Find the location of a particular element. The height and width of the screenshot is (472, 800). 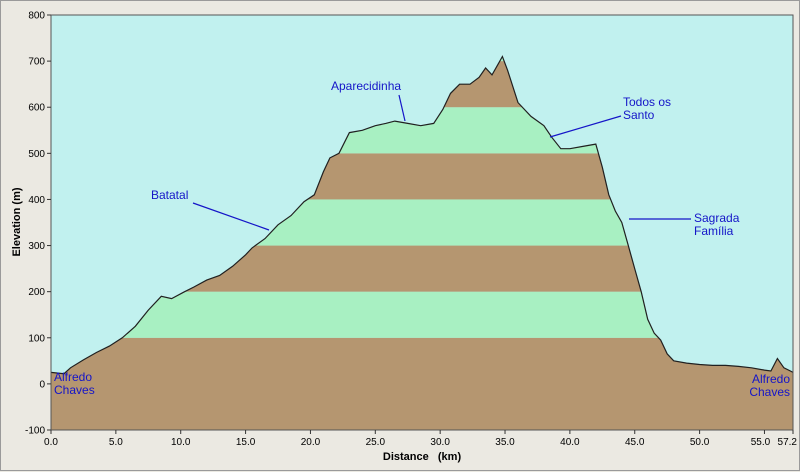

x-tick-label: 15.0 is located at coordinates (246, 442).